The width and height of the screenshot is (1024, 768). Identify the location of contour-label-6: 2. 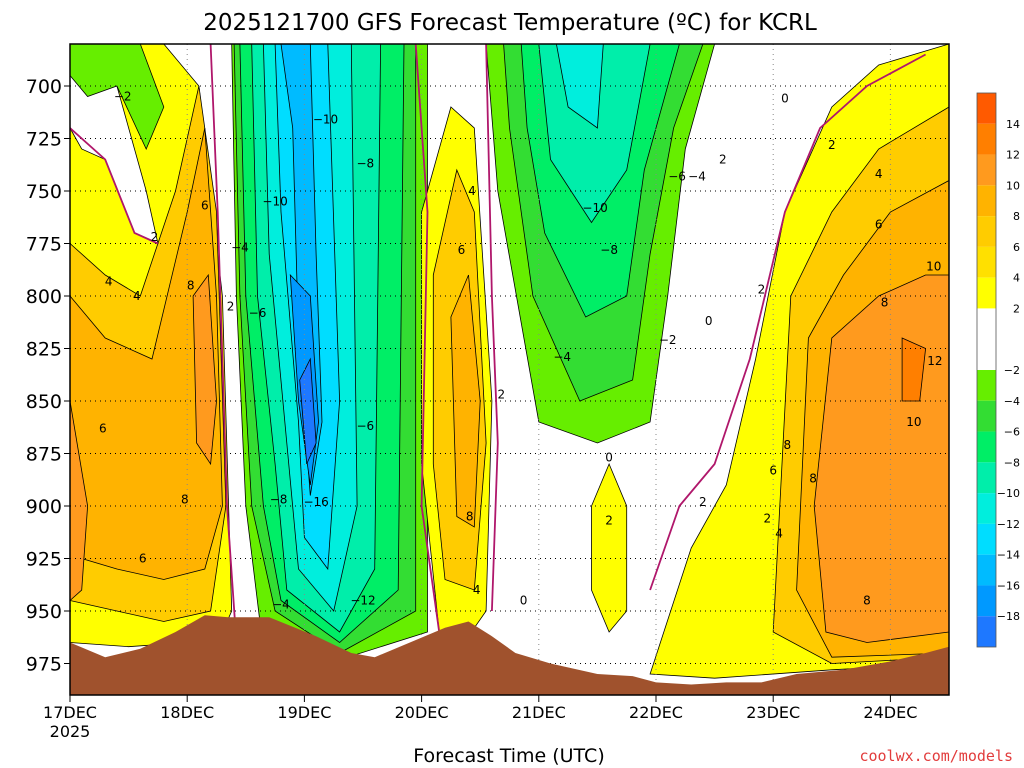
(231, 307).